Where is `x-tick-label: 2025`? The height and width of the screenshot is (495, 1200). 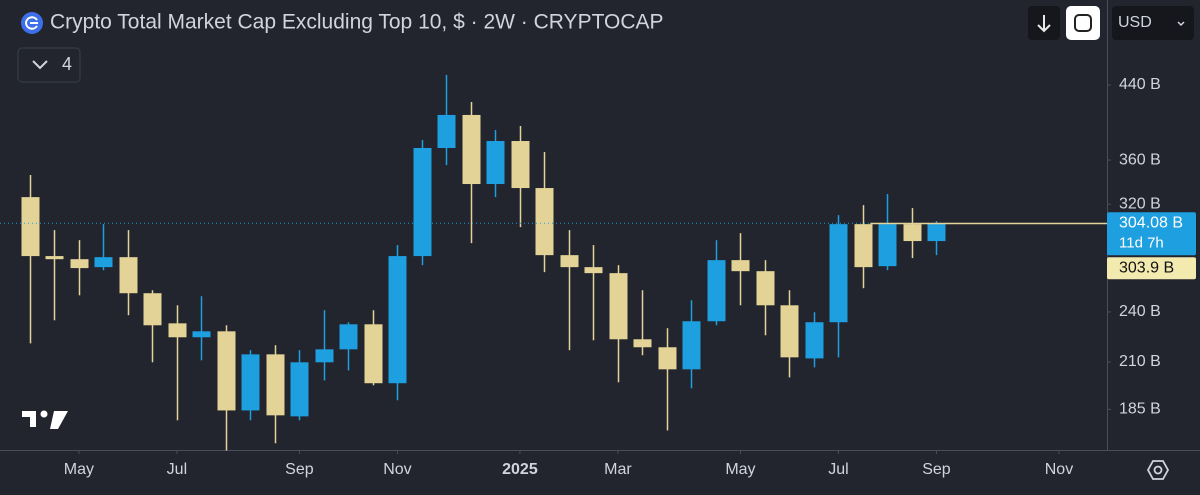
x-tick-label: 2025 is located at coordinates (520, 469).